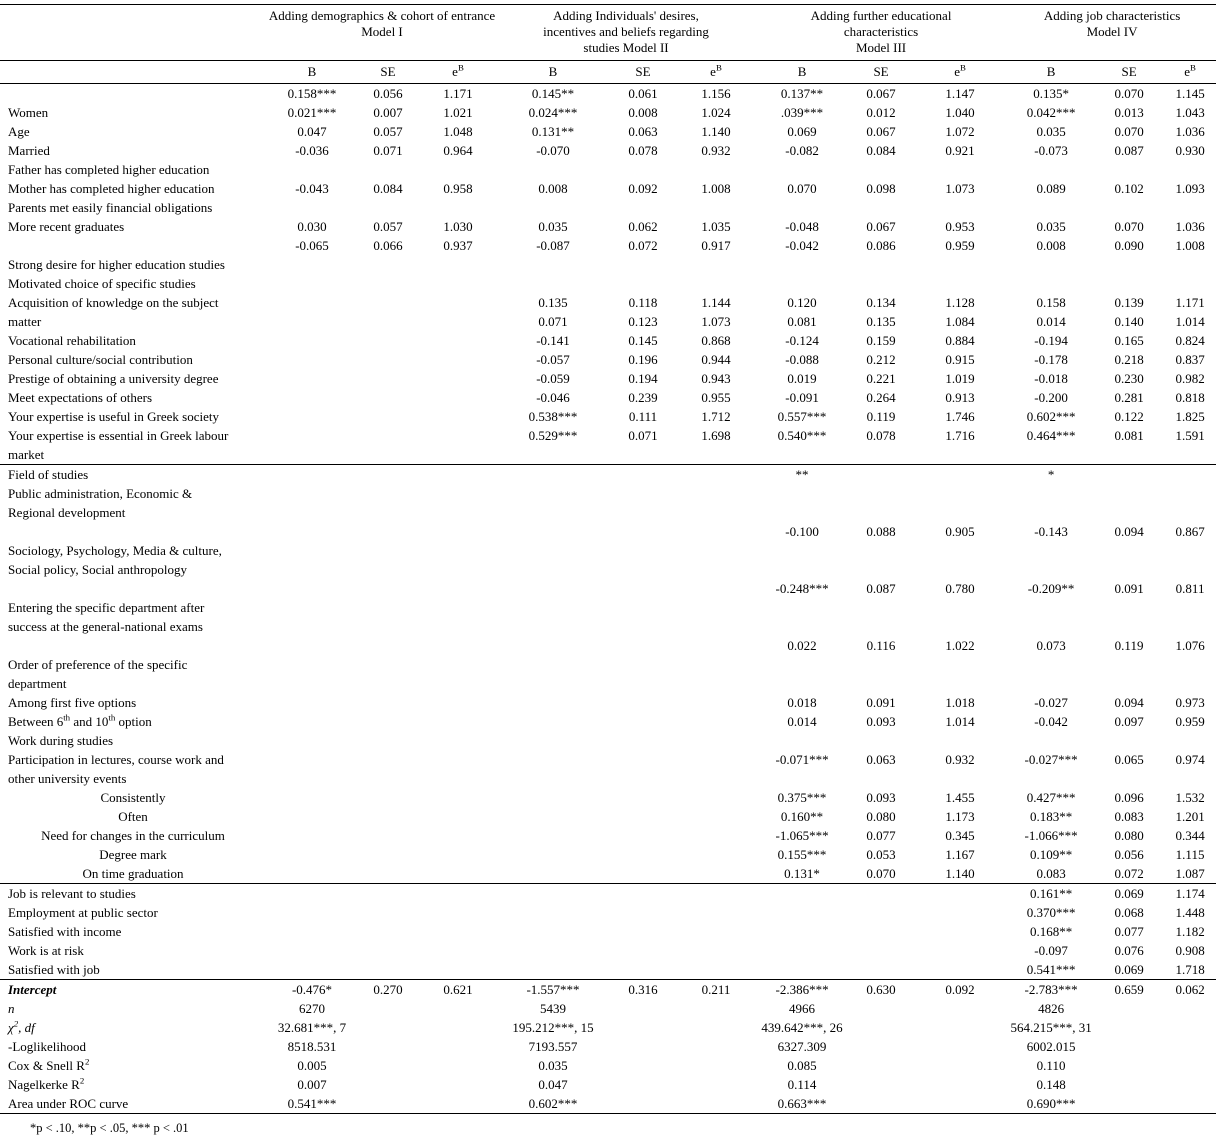 The image size is (1216, 1139). I want to click on value-cell: 0.134, so click(881, 302).